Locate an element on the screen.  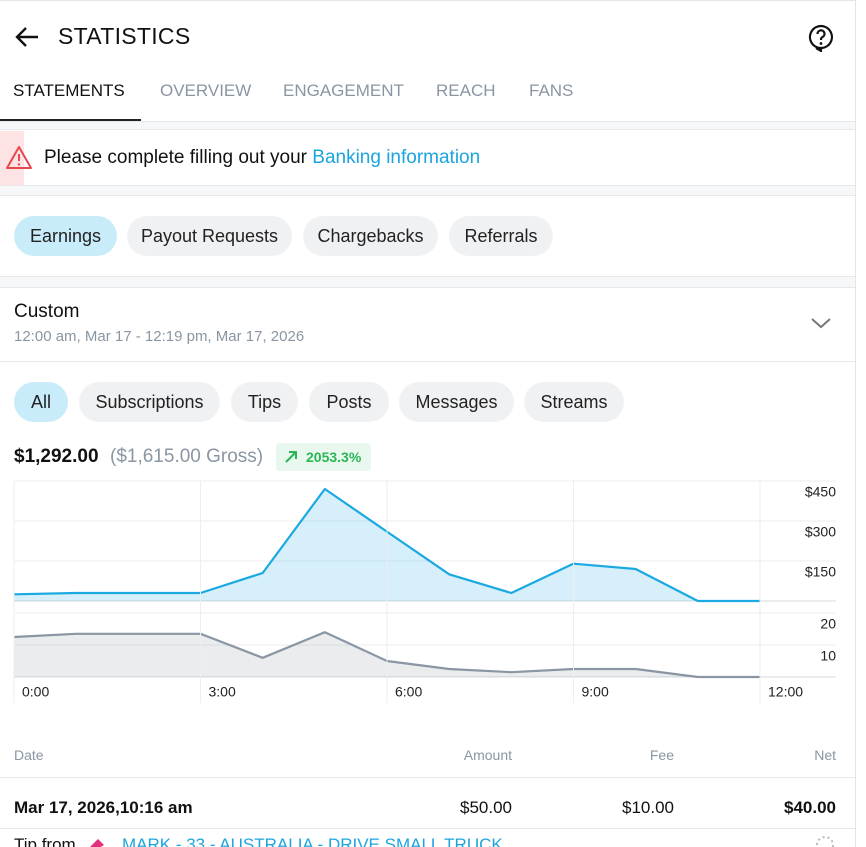
loading-spinner is located at coordinates (825, 841).